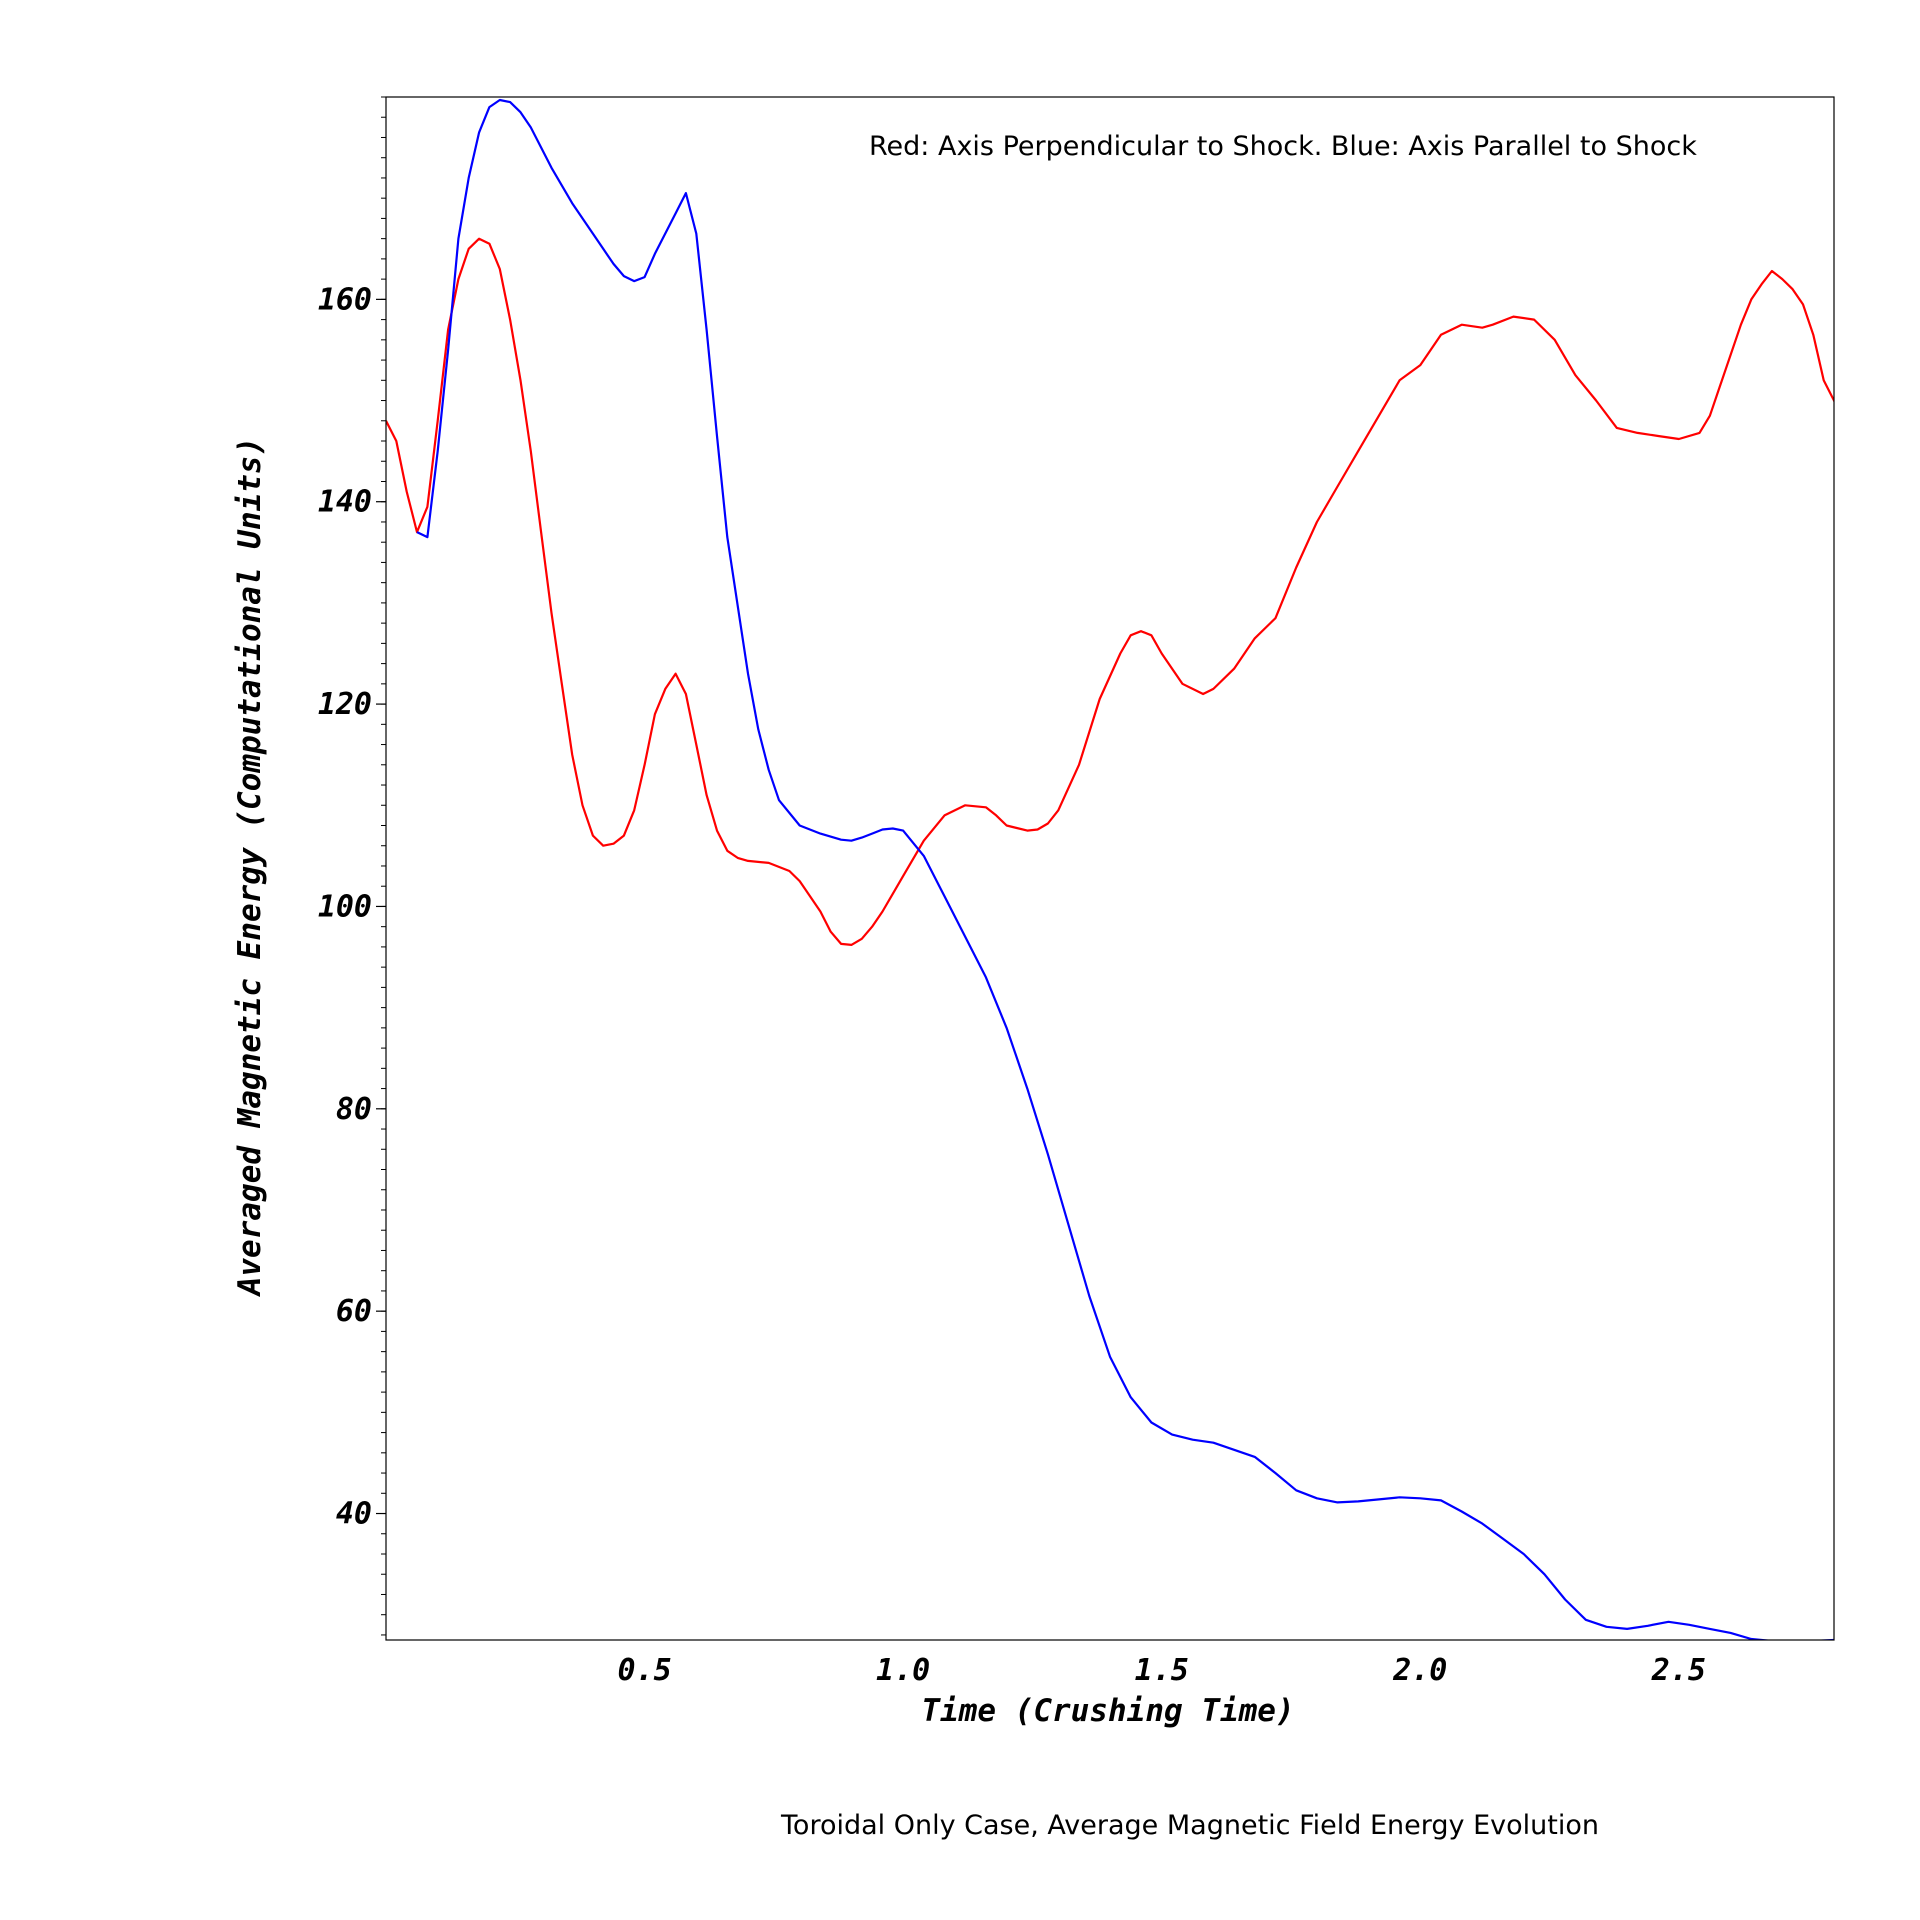 The image size is (1920, 1920). I want to click on x-axis: 0.5 1.0 1.5 2.0 2.5, so click(1161, 1670).